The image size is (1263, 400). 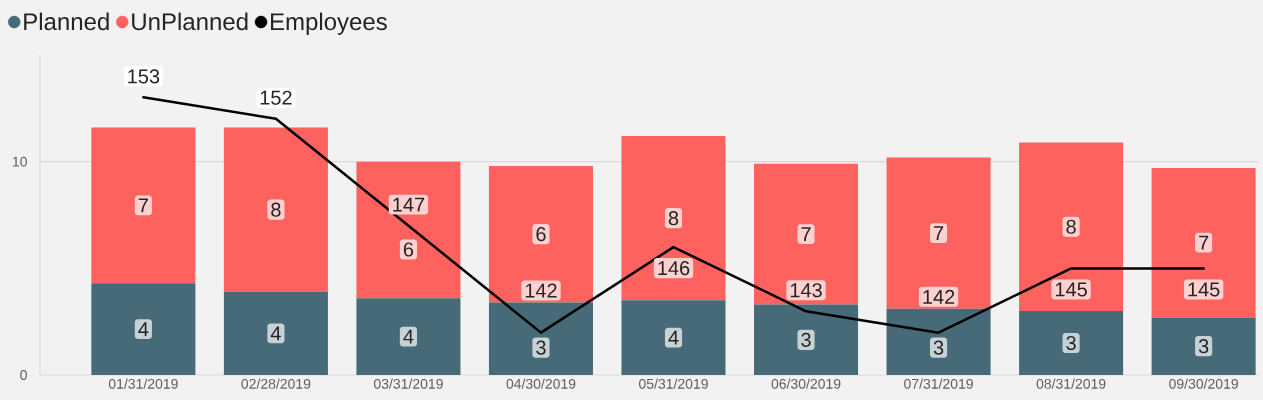 What do you see at coordinates (276, 383) in the screenshot?
I see `x-tick-label: 02/28/2019` at bounding box center [276, 383].